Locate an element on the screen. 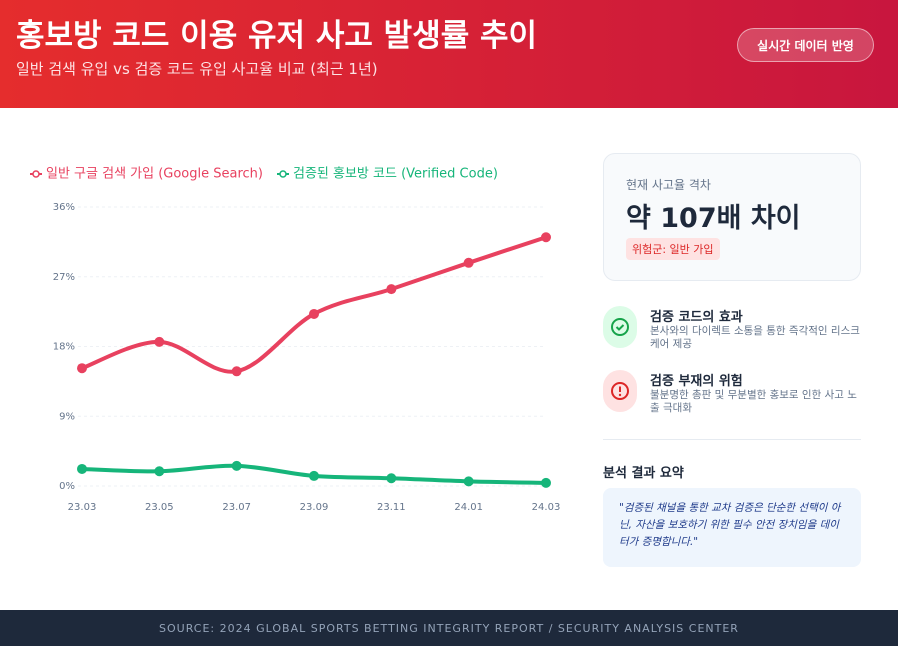 The width and height of the screenshot is (898, 646). gap-card: 현재 사고율 격차 약 107배 차이 위험군: 일반 가입 is located at coordinates (732, 217).